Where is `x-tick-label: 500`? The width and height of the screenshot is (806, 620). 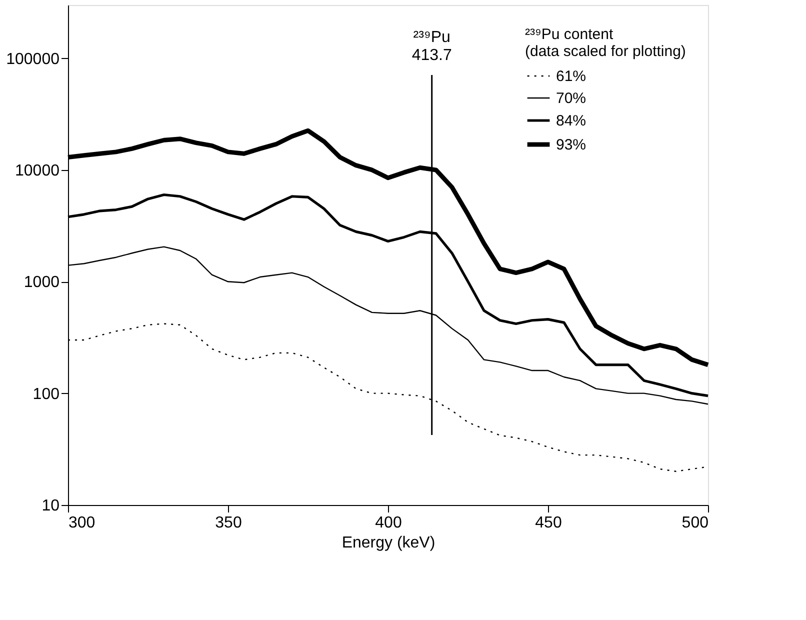 x-tick-label: 500 is located at coordinates (695, 523).